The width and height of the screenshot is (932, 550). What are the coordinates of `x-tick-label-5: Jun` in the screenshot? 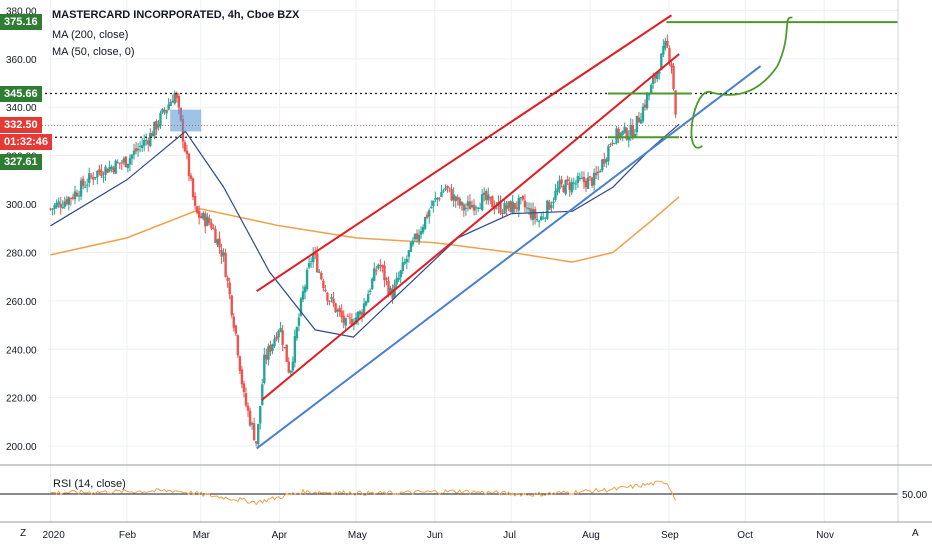 It's located at (435, 535).